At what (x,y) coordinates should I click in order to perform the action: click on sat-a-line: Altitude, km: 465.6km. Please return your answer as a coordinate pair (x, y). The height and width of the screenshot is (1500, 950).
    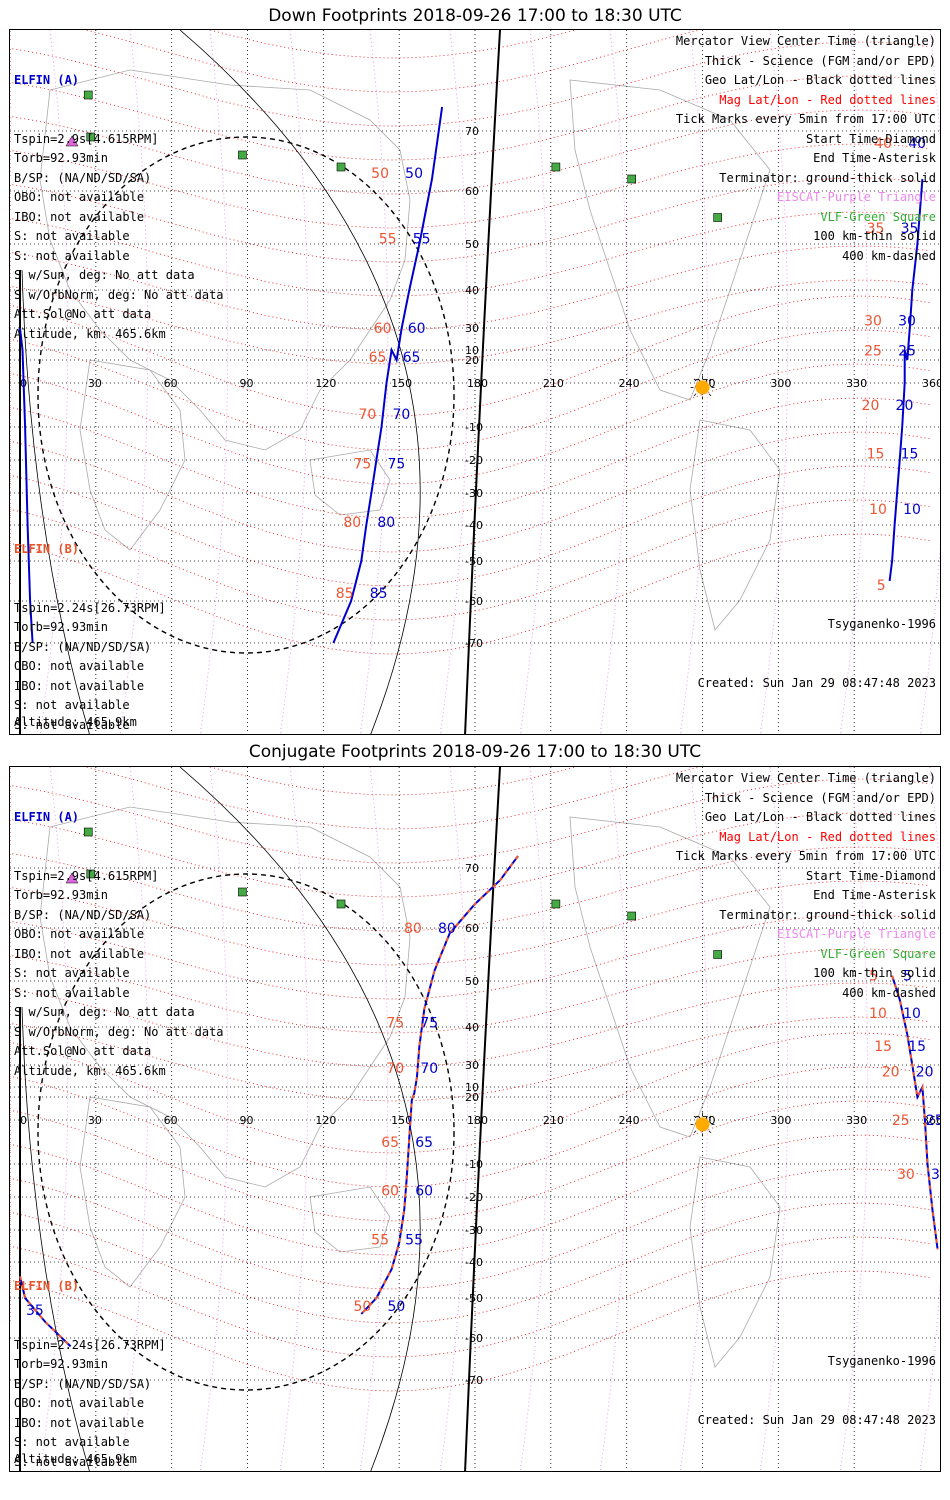
    Looking at the image, I should click on (90, 333).